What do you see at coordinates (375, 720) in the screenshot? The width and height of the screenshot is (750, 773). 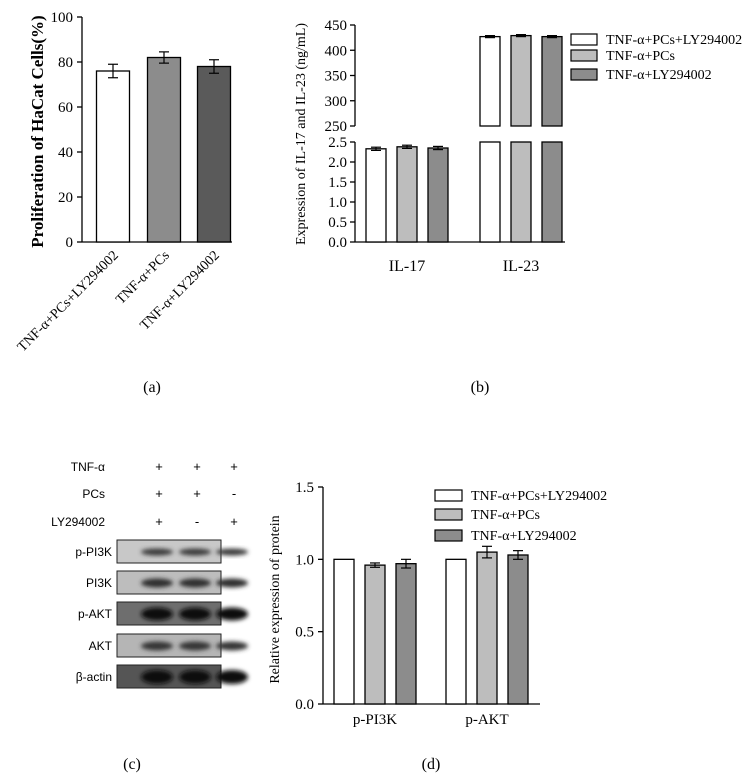 I see `x-tick-label: p-PI3K` at bounding box center [375, 720].